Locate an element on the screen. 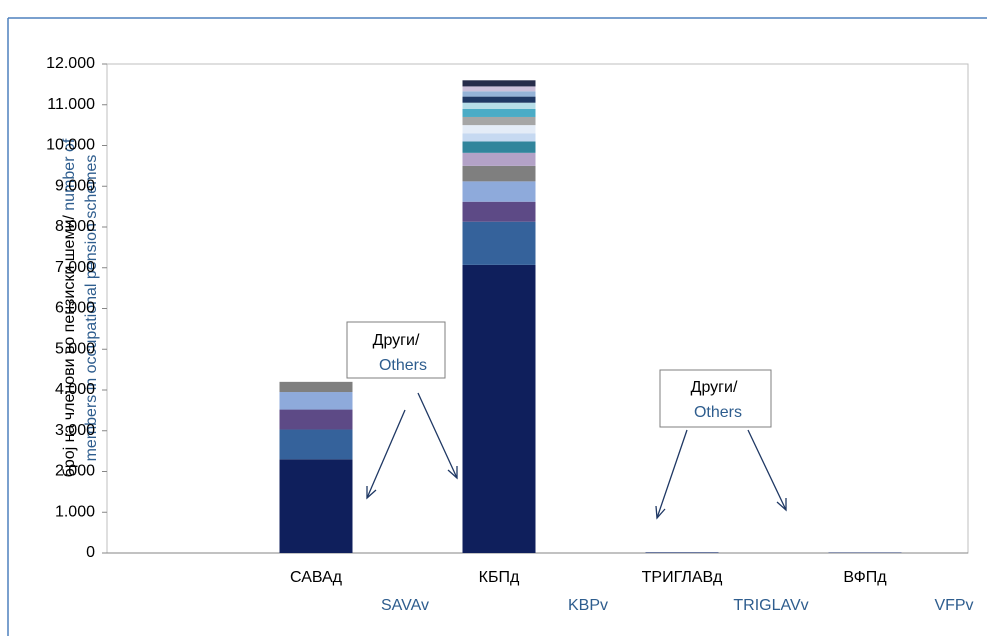 The height and width of the screenshot is (636, 987). y-axis-label-2: members in occupational pension schemes is located at coordinates (91, 308).